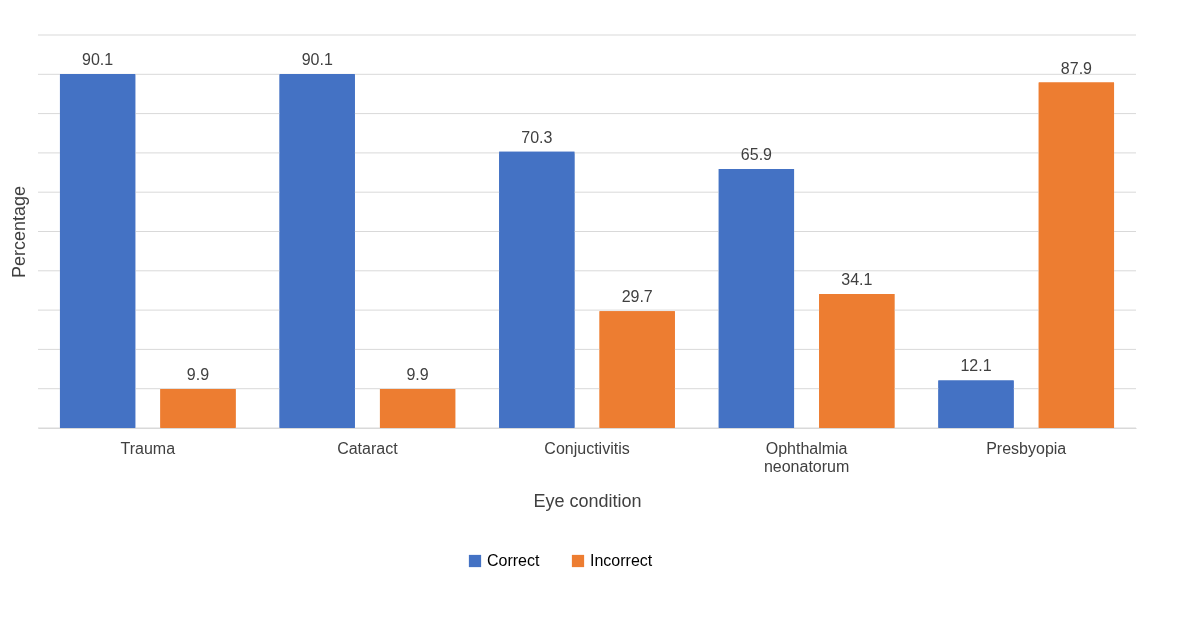 The height and width of the screenshot is (632, 1196). Describe the element at coordinates (368, 448) in the screenshot. I see `x-tick-label: Cataract` at that location.